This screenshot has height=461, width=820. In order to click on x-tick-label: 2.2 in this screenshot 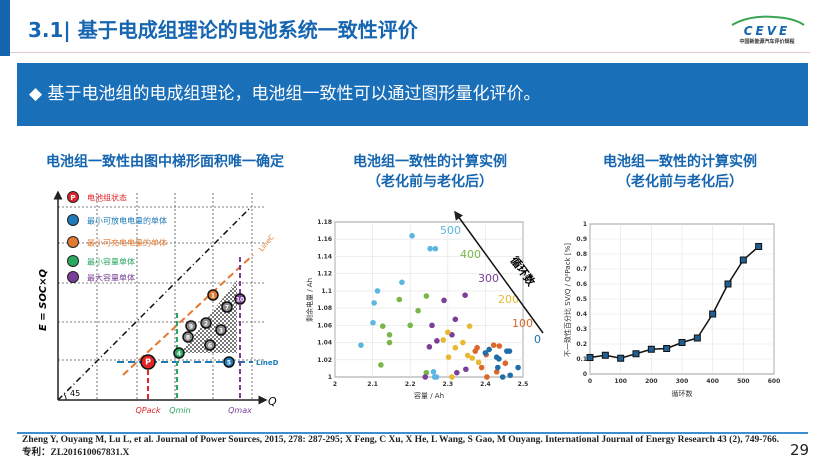, I will do `click(410, 384)`.